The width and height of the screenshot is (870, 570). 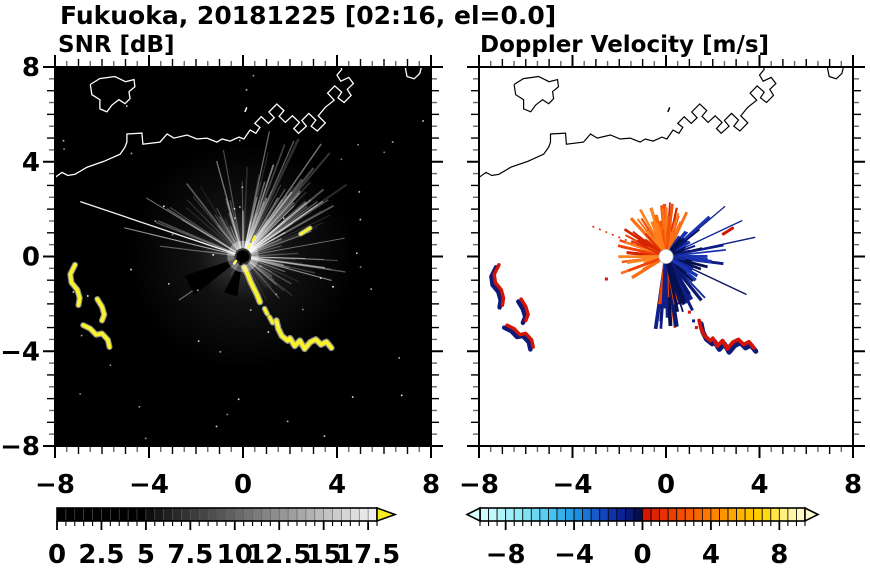 What do you see at coordinates (506, 555) in the screenshot?
I see `velocity-colorbar-label: −8` at bounding box center [506, 555].